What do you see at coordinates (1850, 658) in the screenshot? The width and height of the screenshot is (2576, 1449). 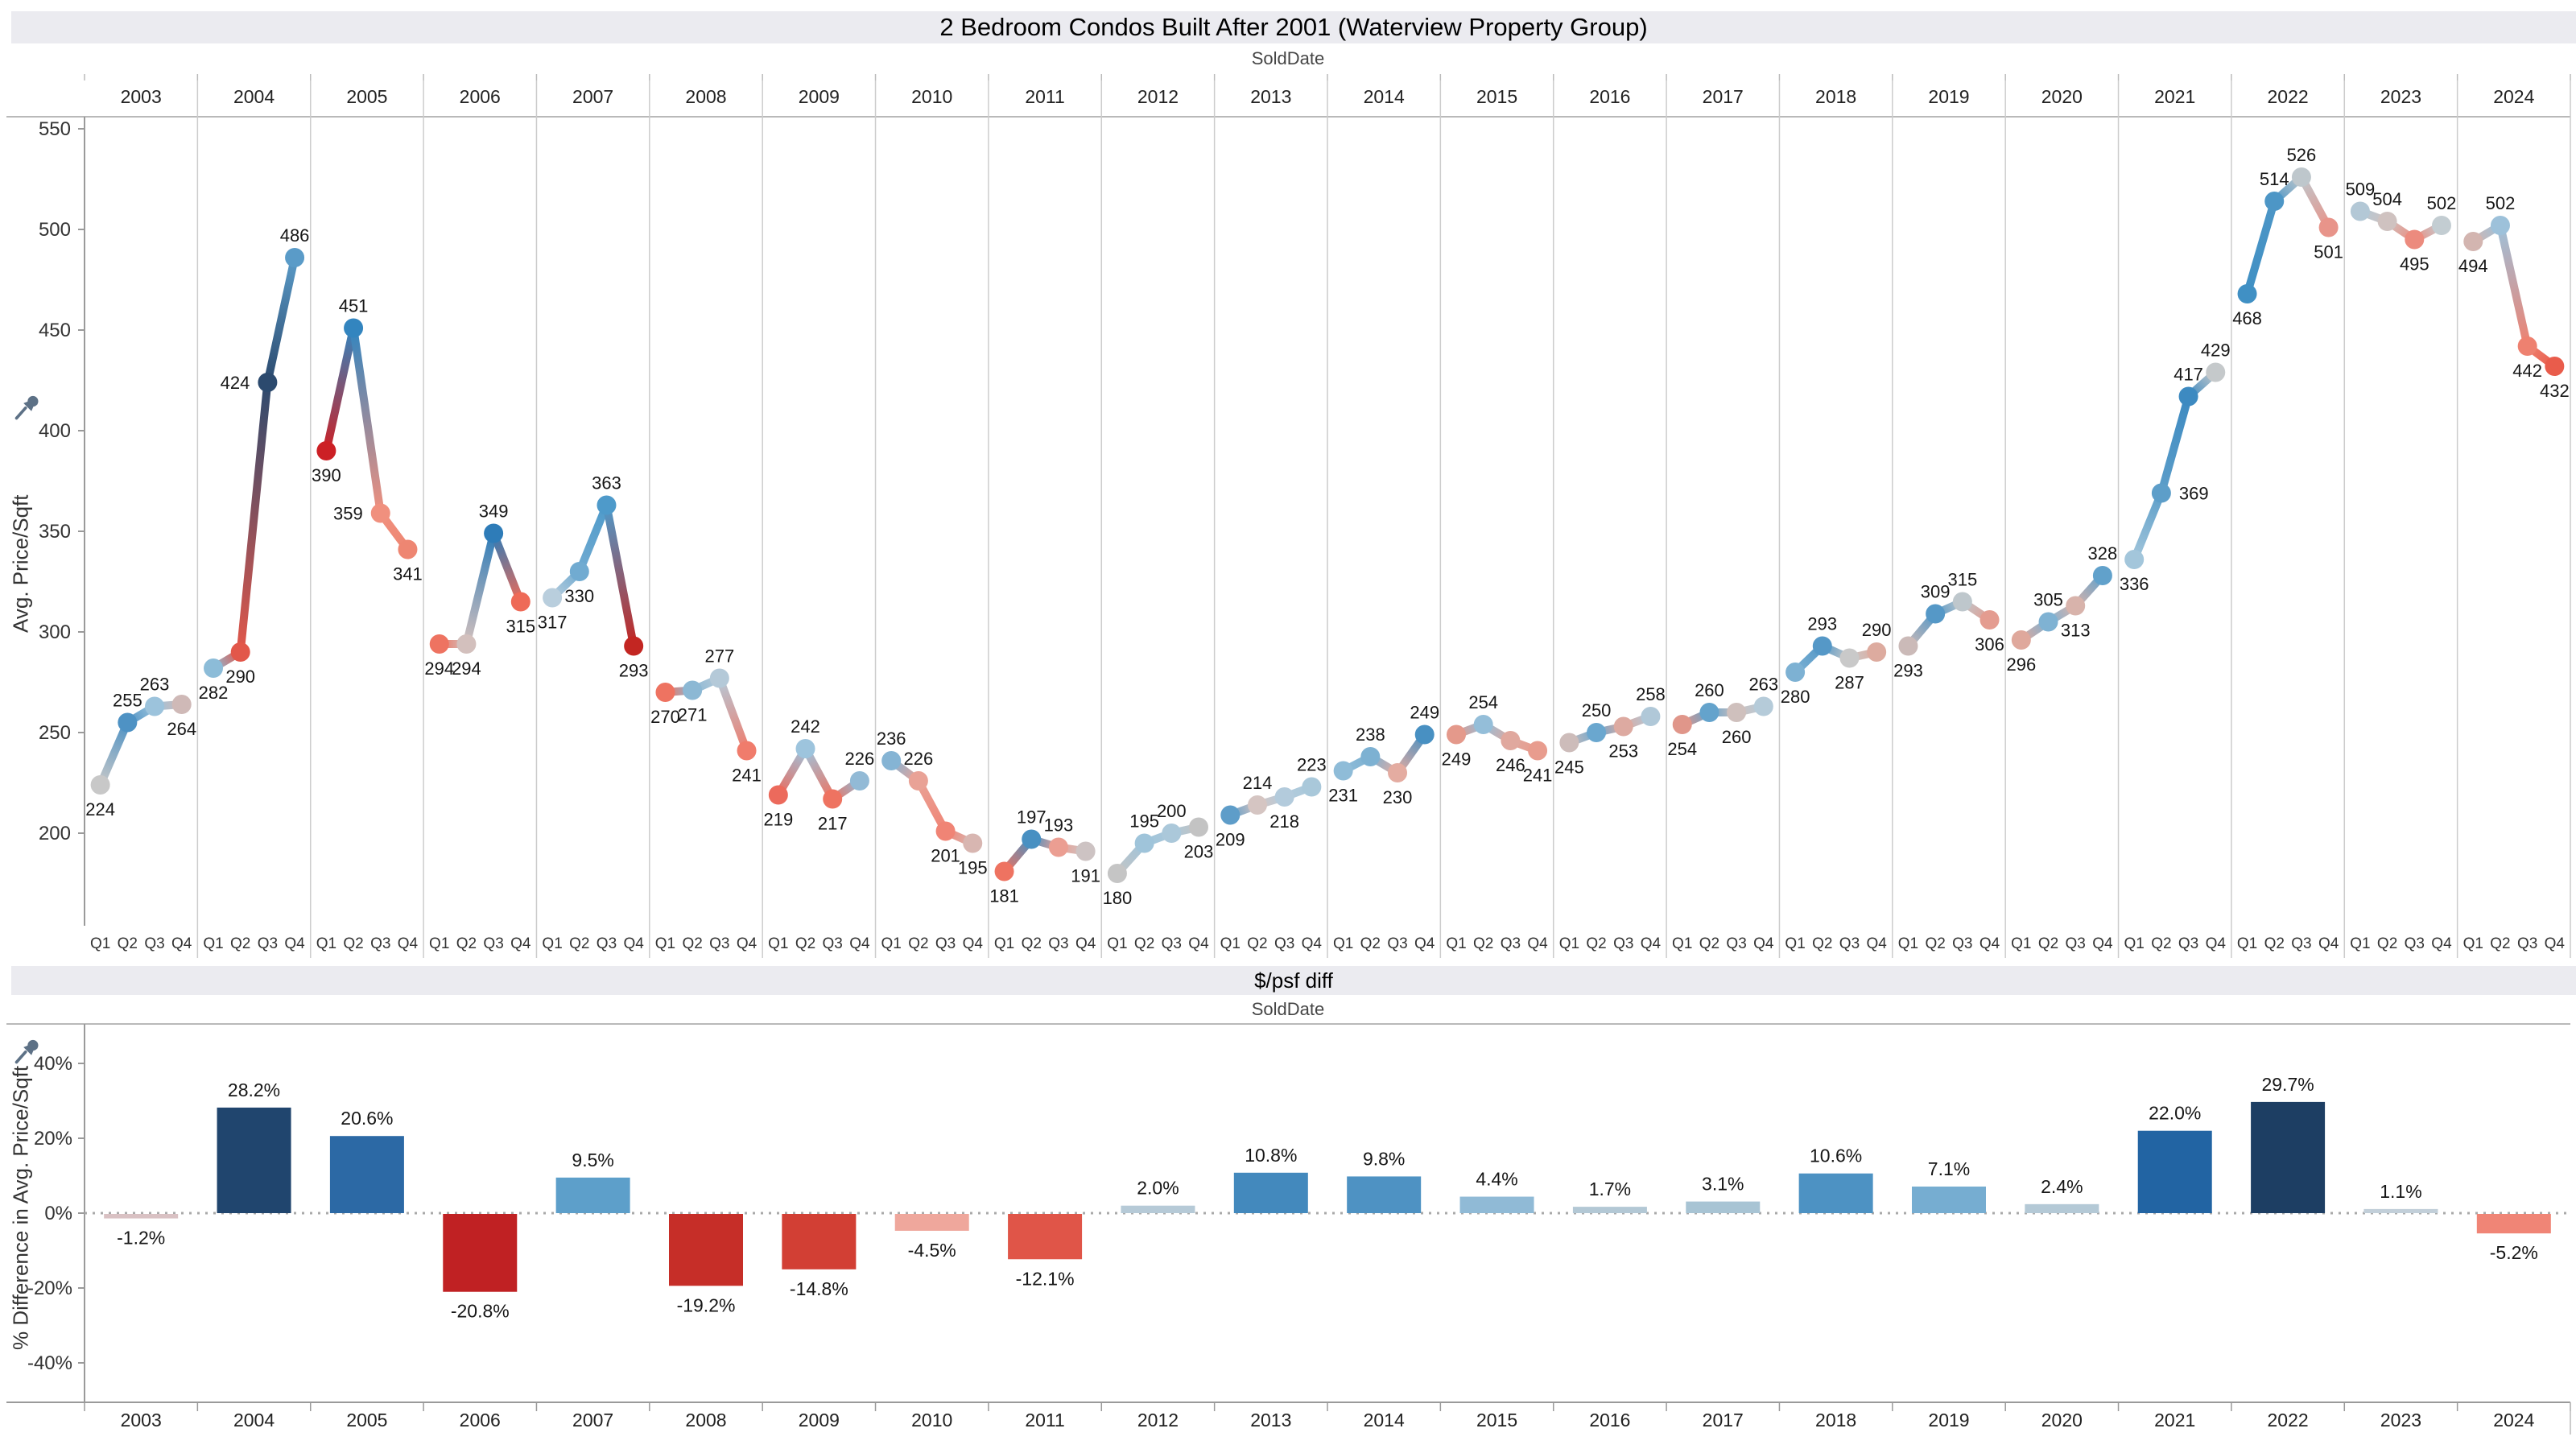 I see `data-point-2018-Q3` at bounding box center [1850, 658].